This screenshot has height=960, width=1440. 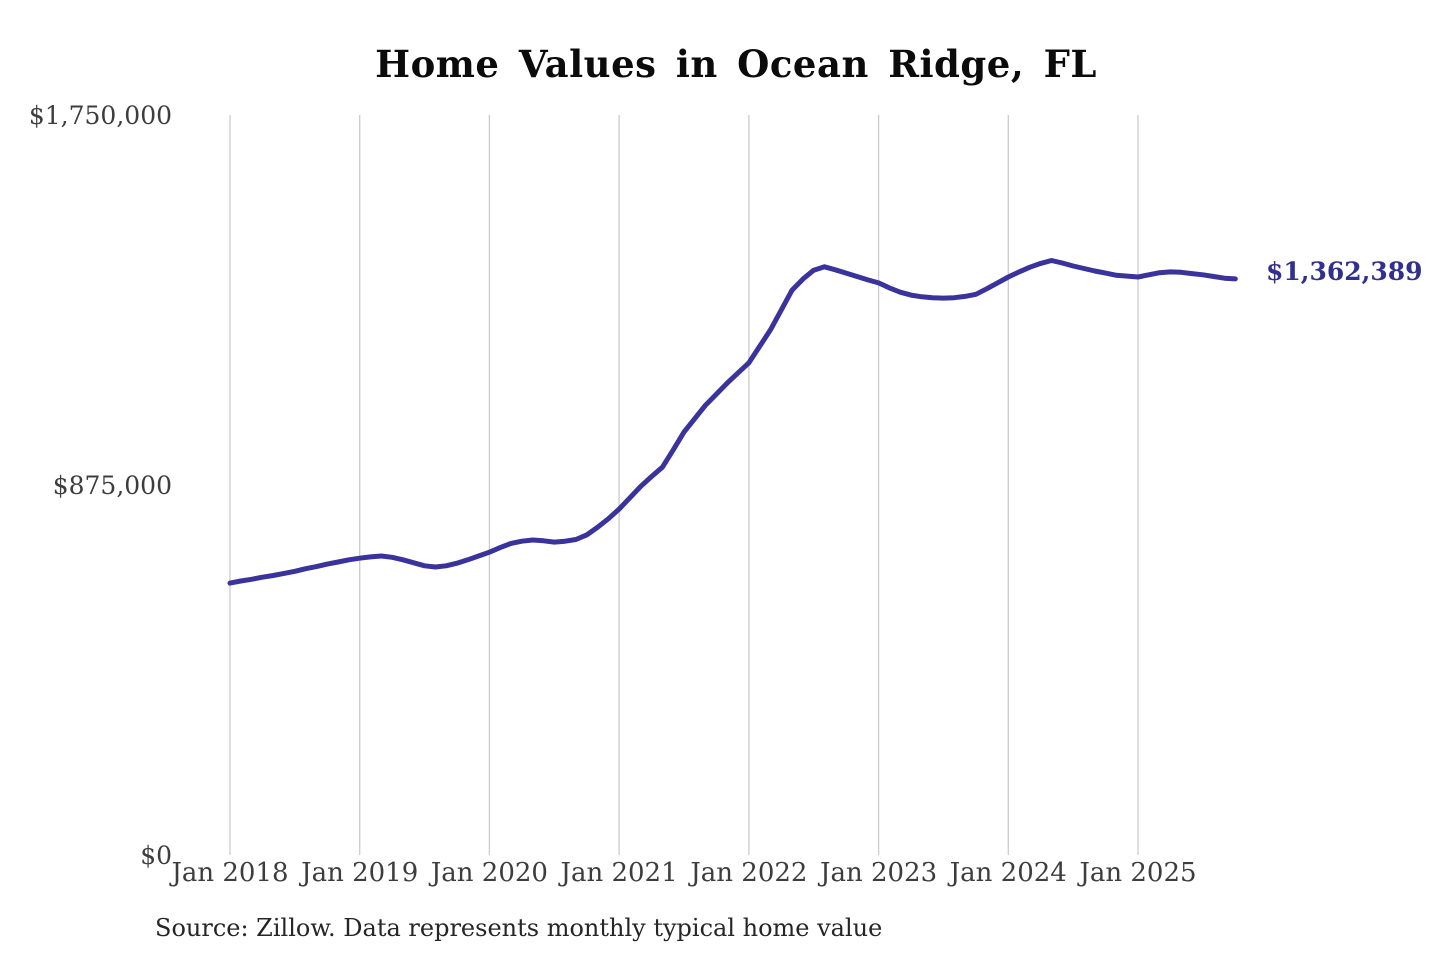 I want to click on y-tick-label: $1,750,000, so click(x=100, y=115).